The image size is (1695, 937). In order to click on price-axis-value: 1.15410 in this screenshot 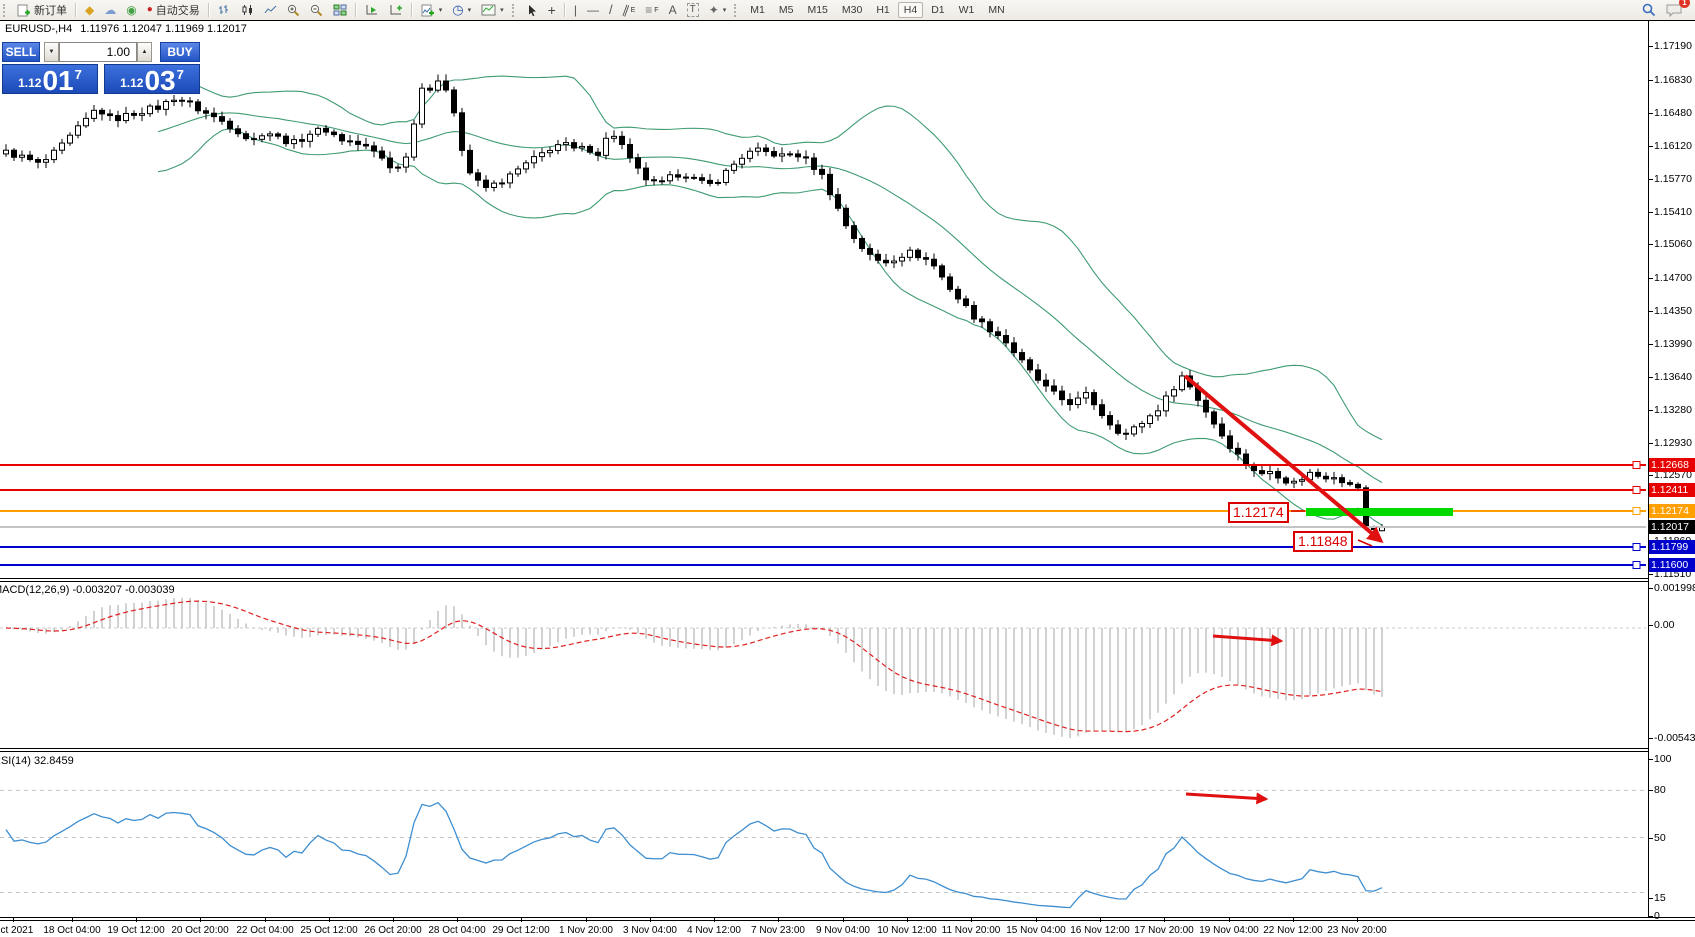, I will do `click(1673, 212)`.